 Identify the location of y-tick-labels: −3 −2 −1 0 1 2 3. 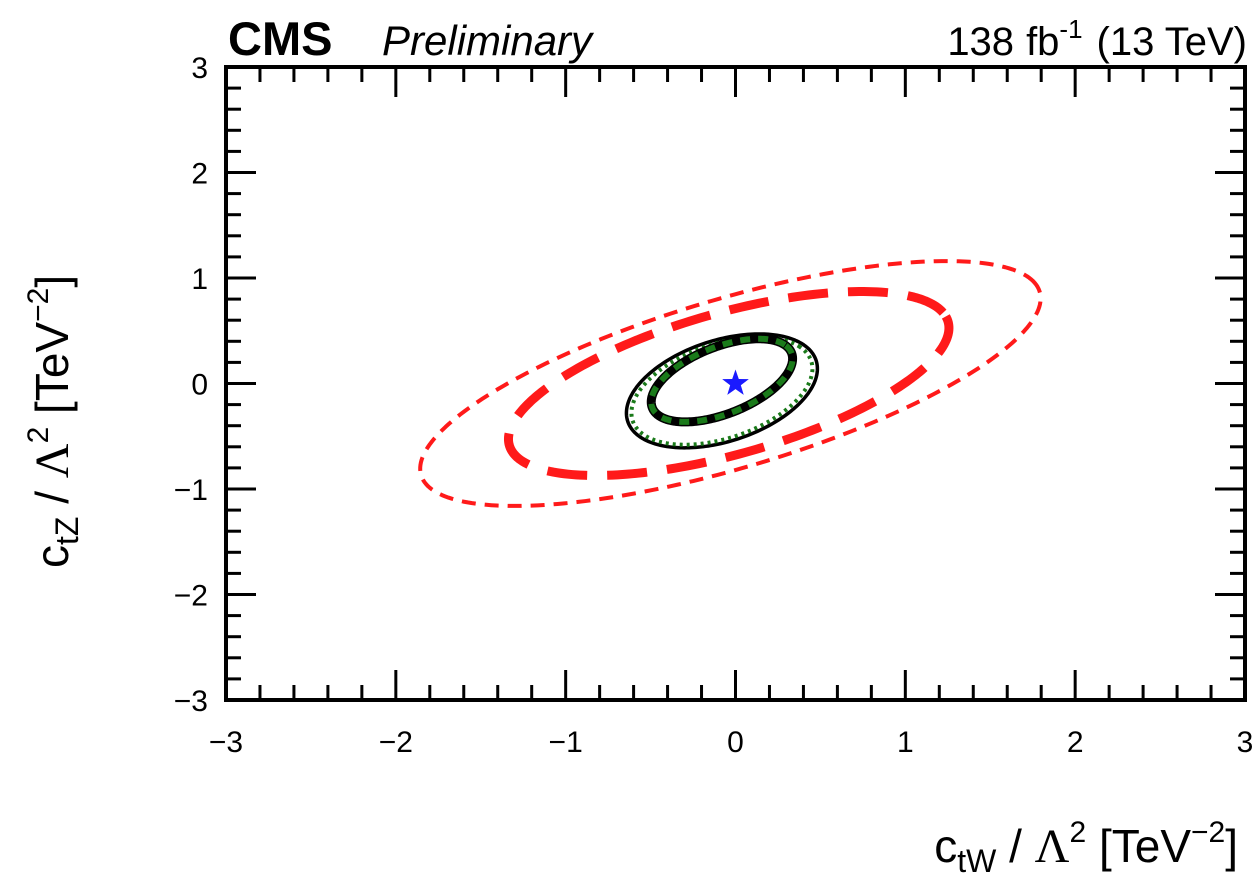
(191, 385).